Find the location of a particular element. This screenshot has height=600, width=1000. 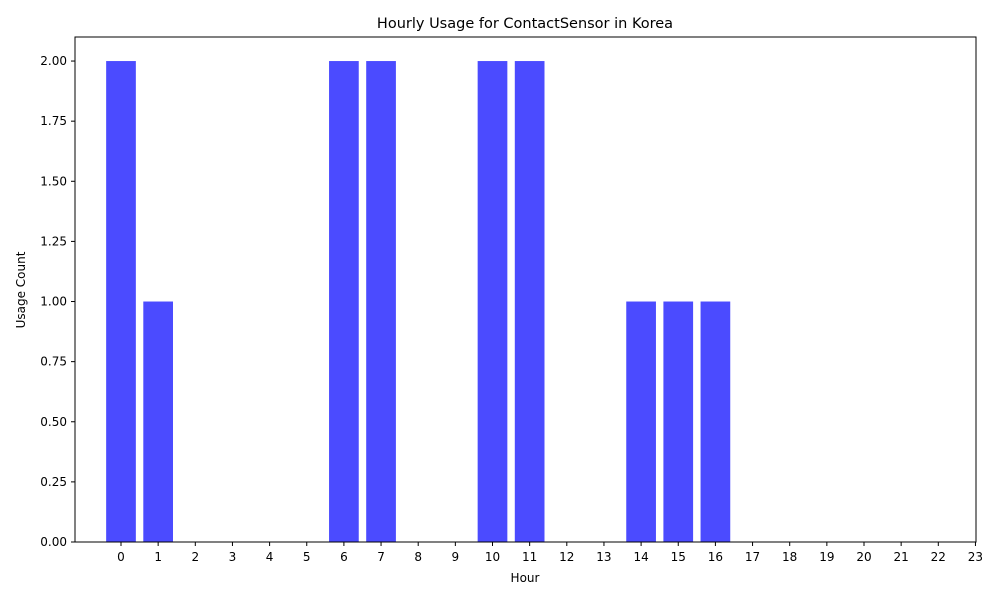

x-tick-label-18: 18 is located at coordinates (789, 557).